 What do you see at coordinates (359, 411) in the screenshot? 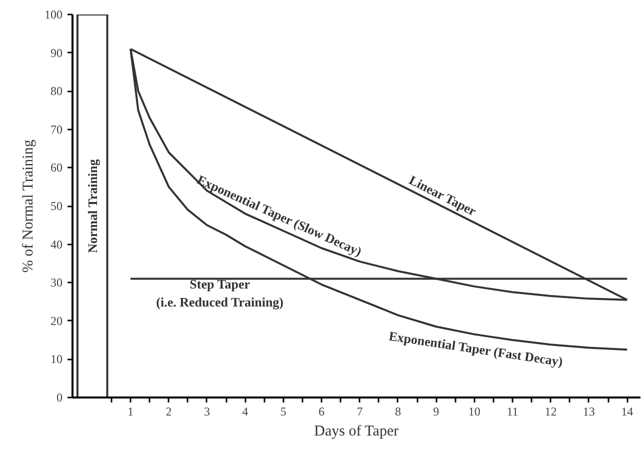
I see `x-tick-label: 7` at bounding box center [359, 411].